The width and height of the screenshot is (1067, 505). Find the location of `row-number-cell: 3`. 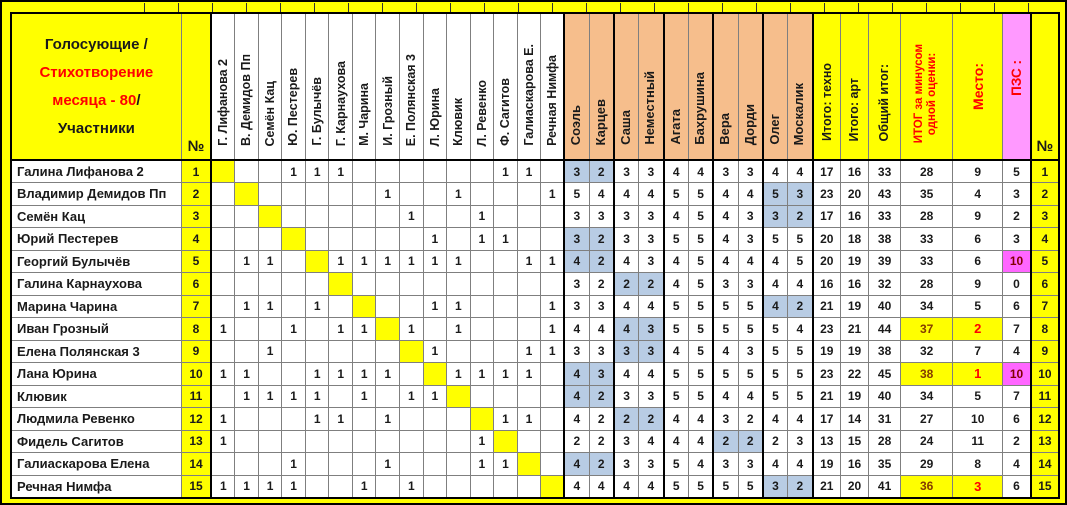

row-number-cell: 3 is located at coordinates (196, 216).